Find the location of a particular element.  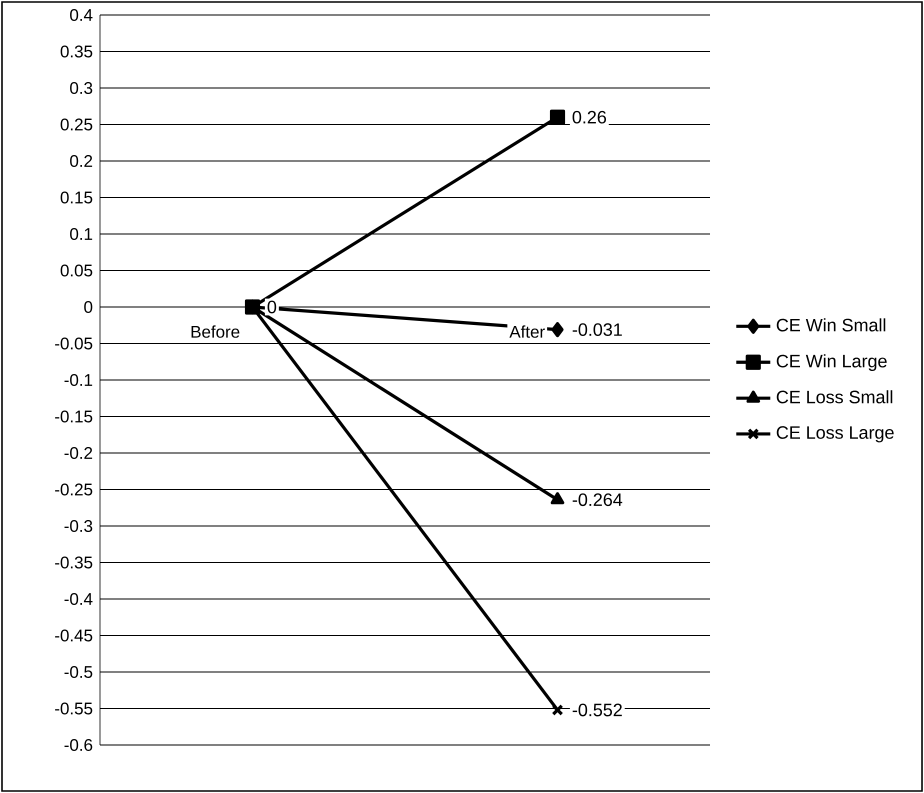

y-tick-label: -0.45 is located at coordinates (73, 636).